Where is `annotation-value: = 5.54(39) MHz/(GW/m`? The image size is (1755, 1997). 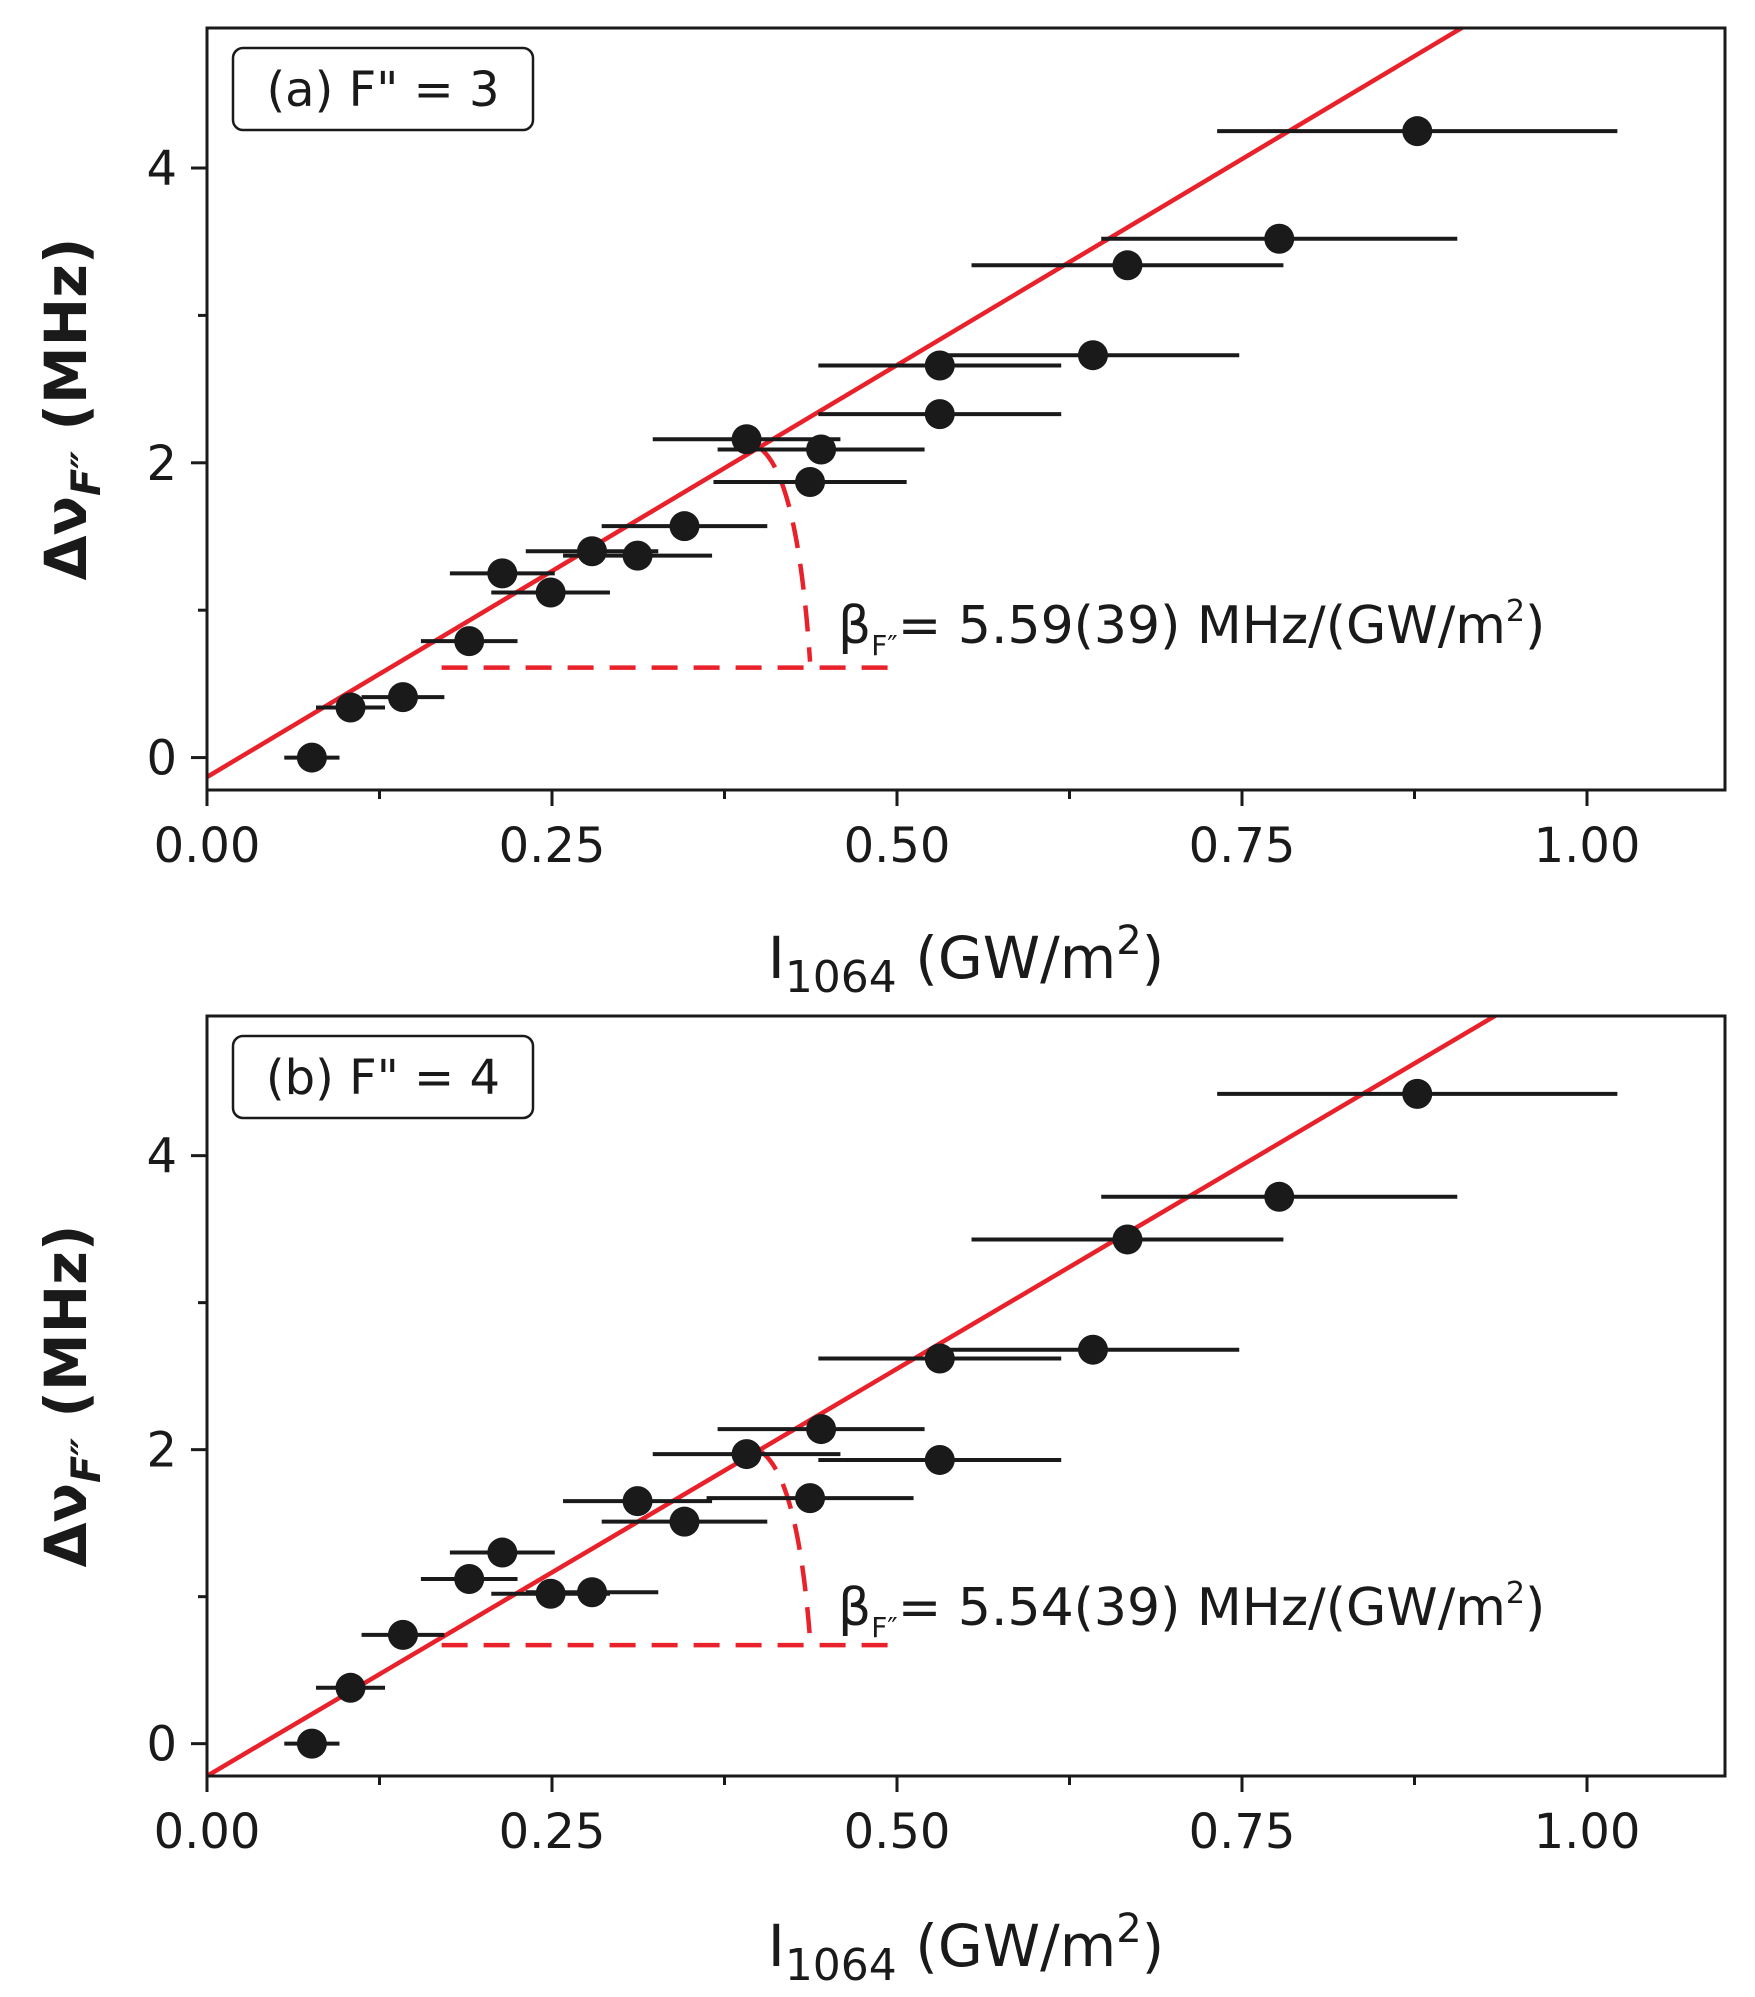 annotation-value: = 5.54(39) MHz/(GW/m is located at coordinates (1202, 1608).